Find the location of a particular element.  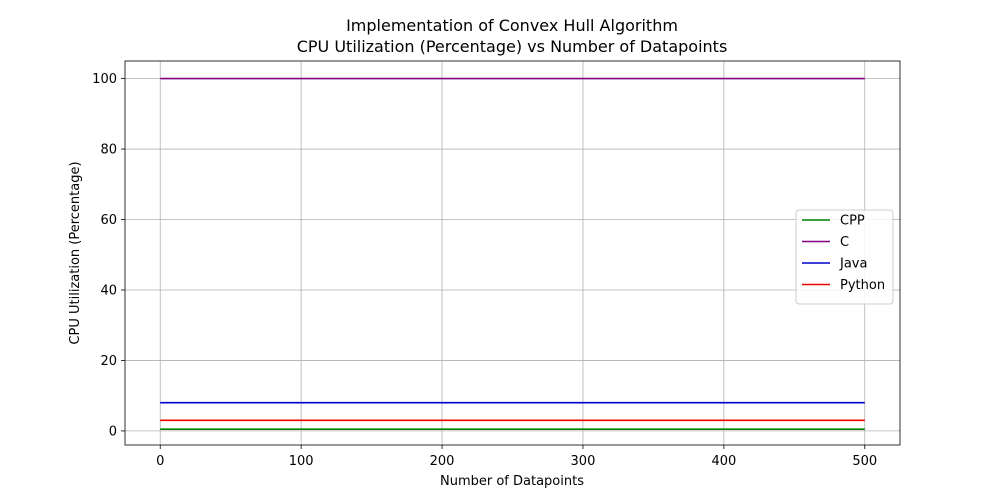

legend-label-c: C is located at coordinates (844, 242).